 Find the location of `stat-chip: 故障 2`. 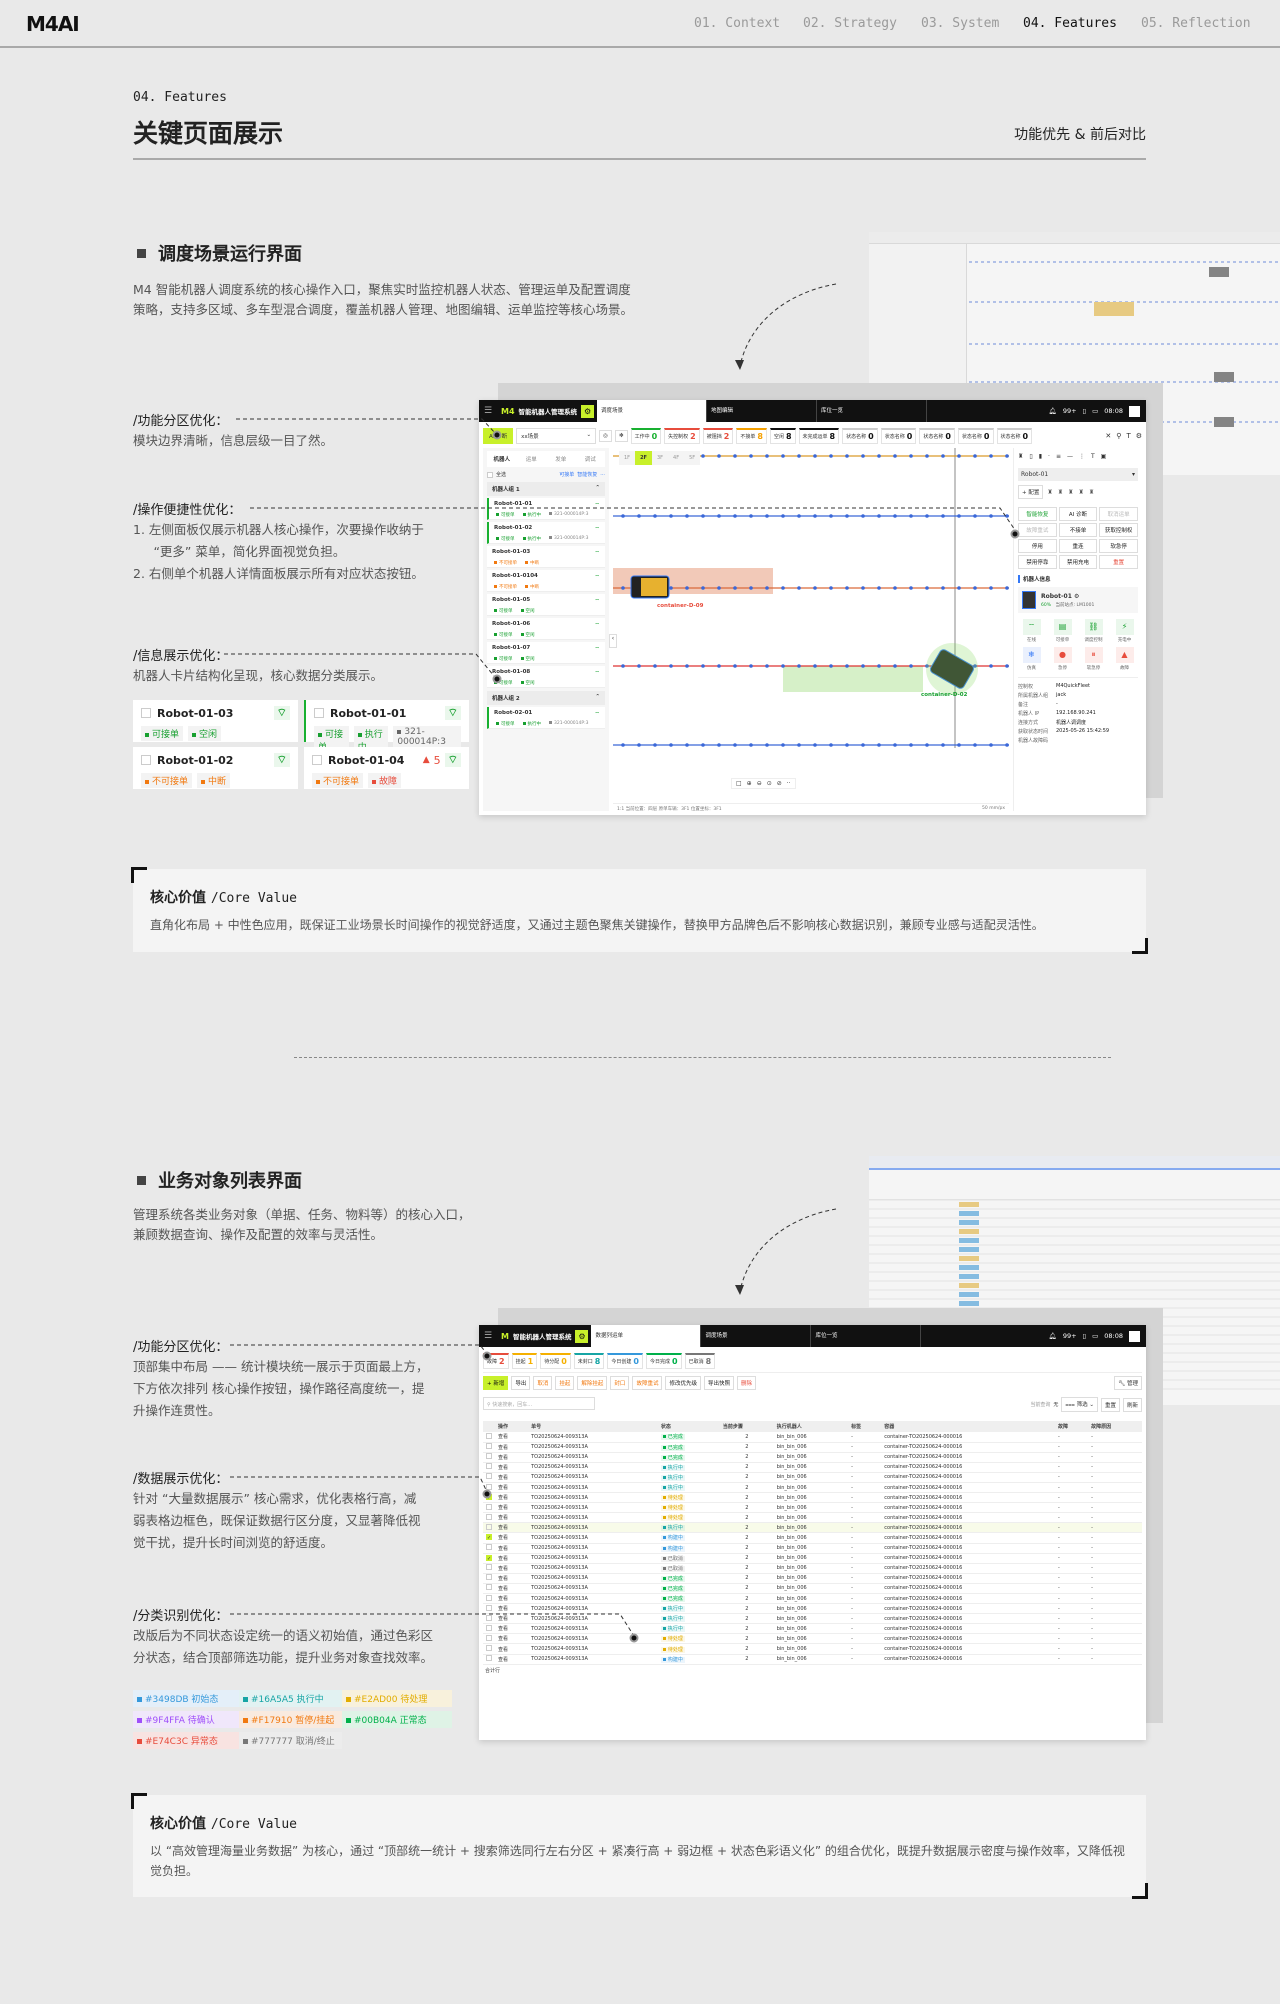

stat-chip: 故障 2 is located at coordinates (496, 1361).